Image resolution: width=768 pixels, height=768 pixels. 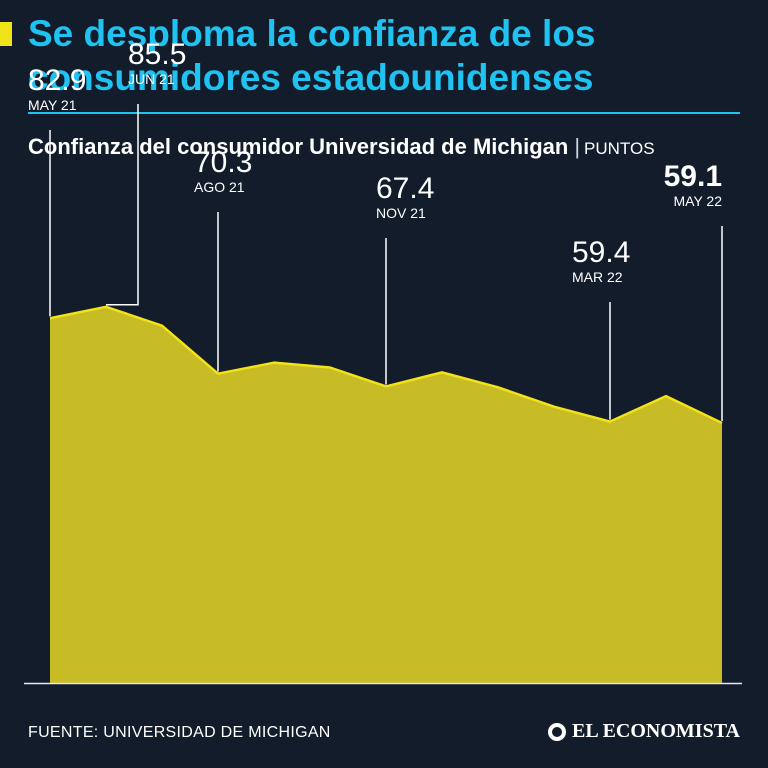 I want to click on brand-logo: EL ECONOMISTA, so click(x=644, y=731).